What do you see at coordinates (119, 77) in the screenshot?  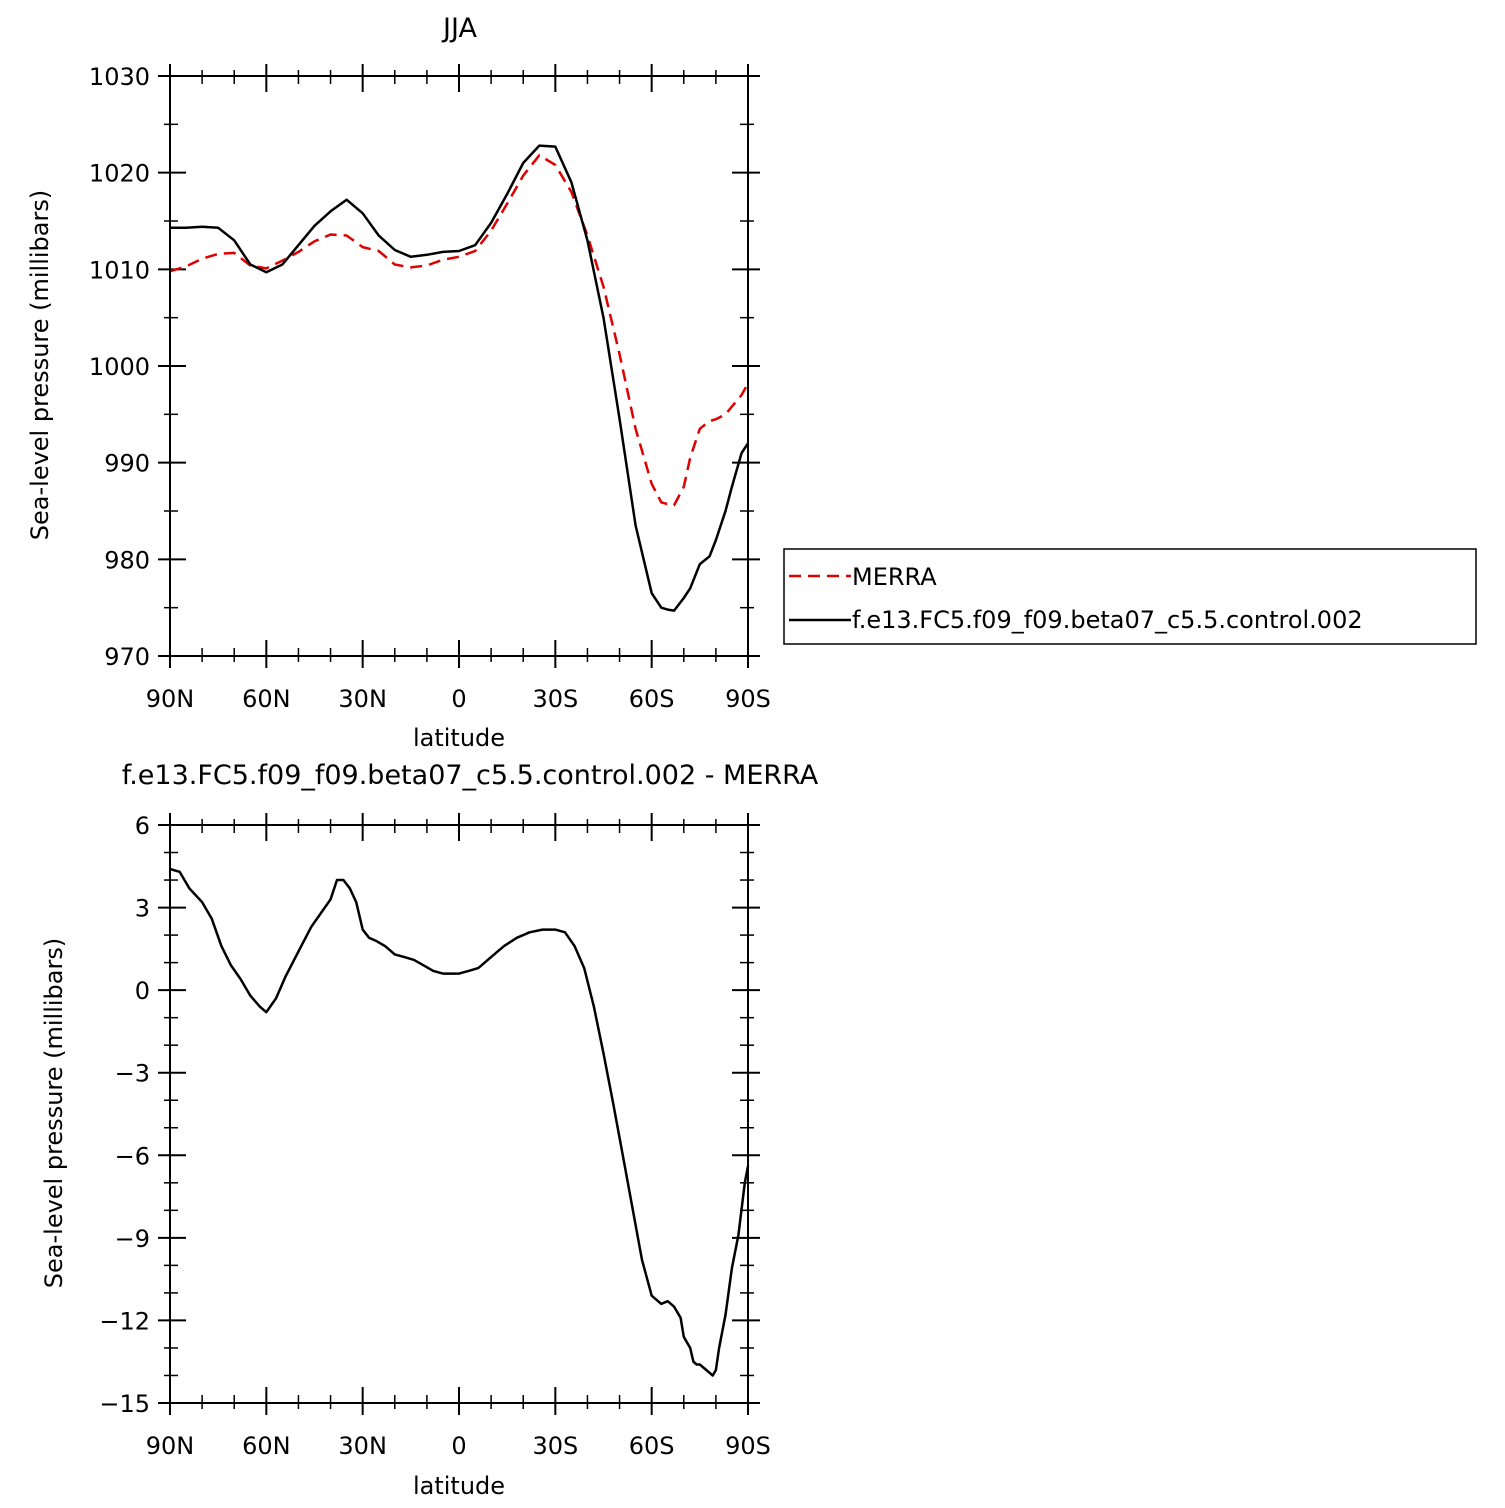 I see `y-tick-label: 1030` at bounding box center [119, 77].